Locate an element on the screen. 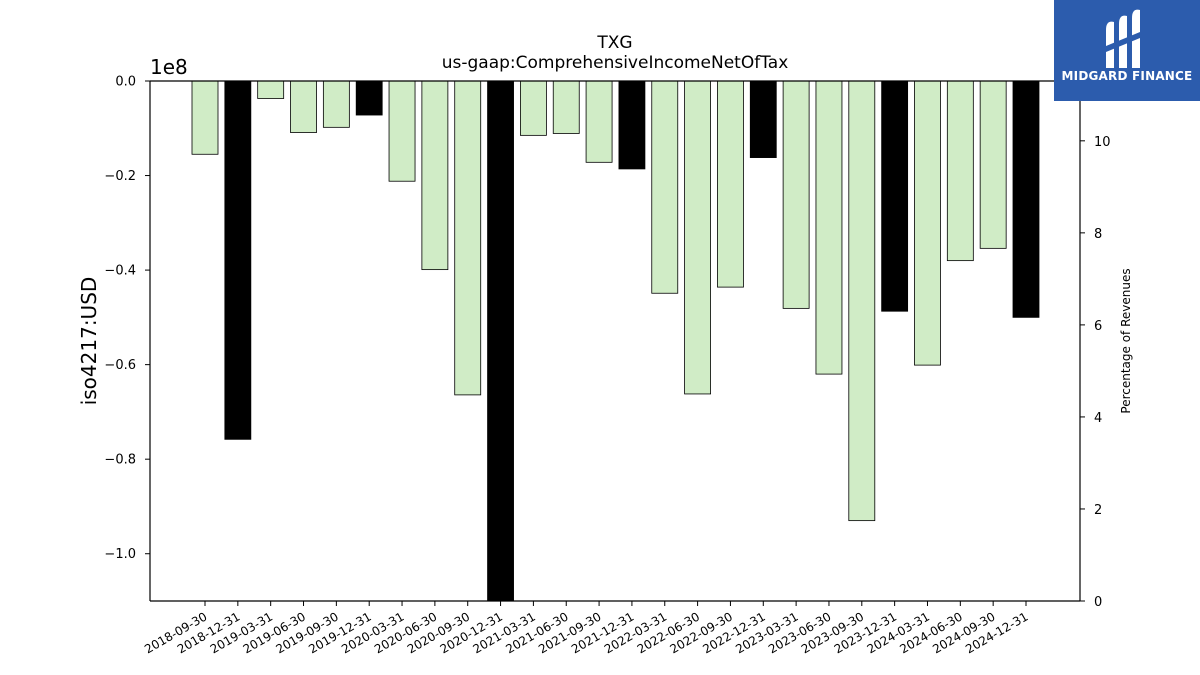  y2-tick-label: 4 is located at coordinates (1098, 418).